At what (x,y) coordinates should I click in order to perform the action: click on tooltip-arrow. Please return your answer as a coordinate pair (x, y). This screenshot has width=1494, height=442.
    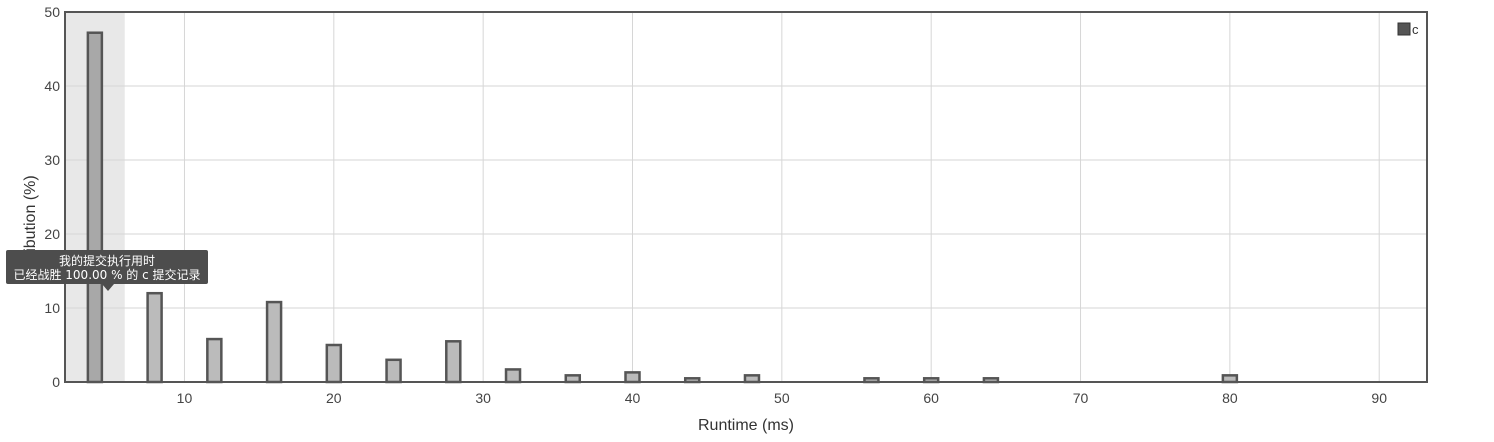
    Looking at the image, I should click on (108, 287).